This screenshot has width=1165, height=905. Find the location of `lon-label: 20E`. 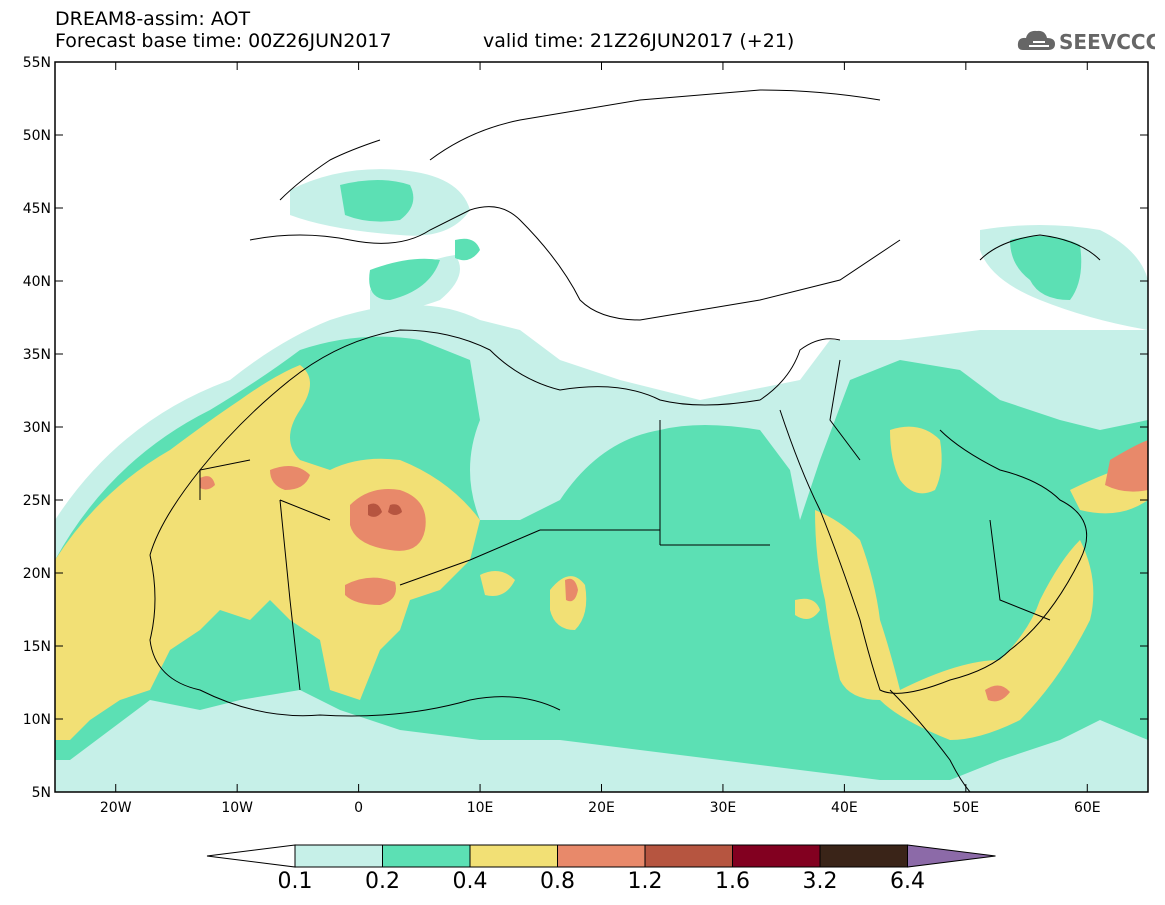

lon-label: 20E is located at coordinates (601, 808).